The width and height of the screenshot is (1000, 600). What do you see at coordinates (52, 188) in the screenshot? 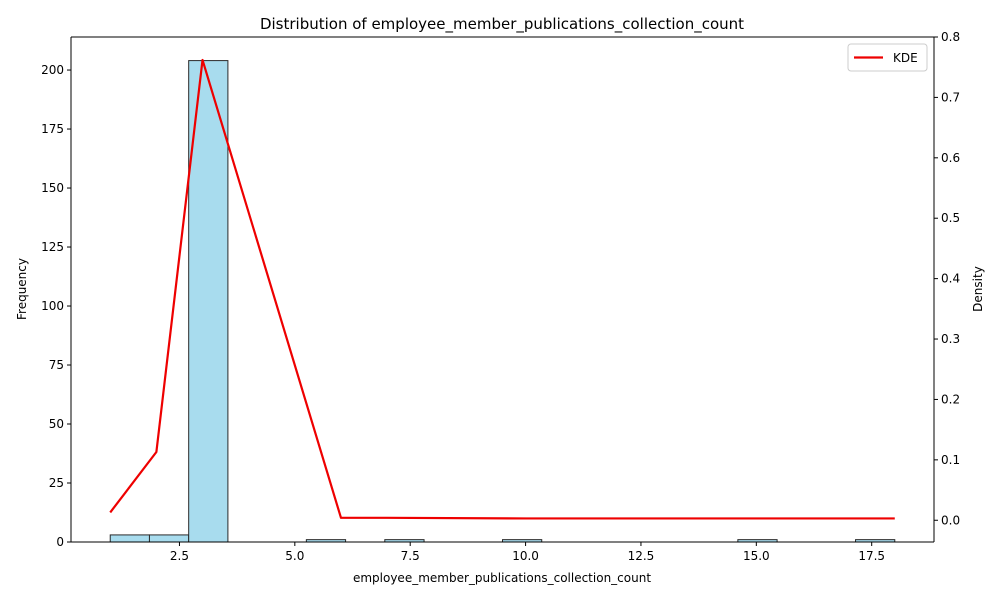
I see `y-tick-label: 150` at bounding box center [52, 188].